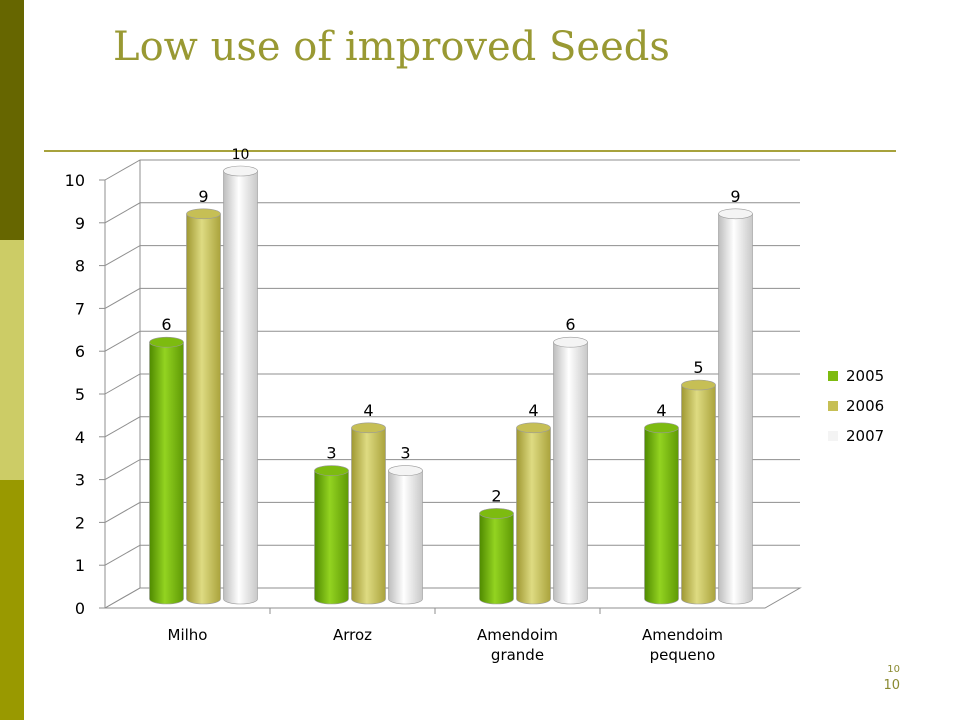 Image resolution: width=960 pixels, height=720 pixels. What do you see at coordinates (698, 367) in the screenshot?
I see `bar-value-label-3-1: 5` at bounding box center [698, 367].